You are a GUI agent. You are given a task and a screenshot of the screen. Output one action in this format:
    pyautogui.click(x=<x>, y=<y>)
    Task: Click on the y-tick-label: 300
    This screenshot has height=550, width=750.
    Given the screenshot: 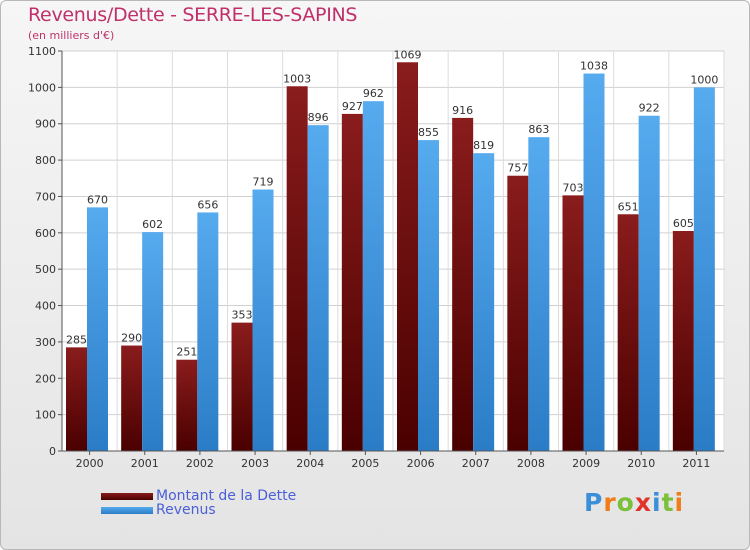 What is the action you would take?
    pyautogui.click(x=45, y=342)
    